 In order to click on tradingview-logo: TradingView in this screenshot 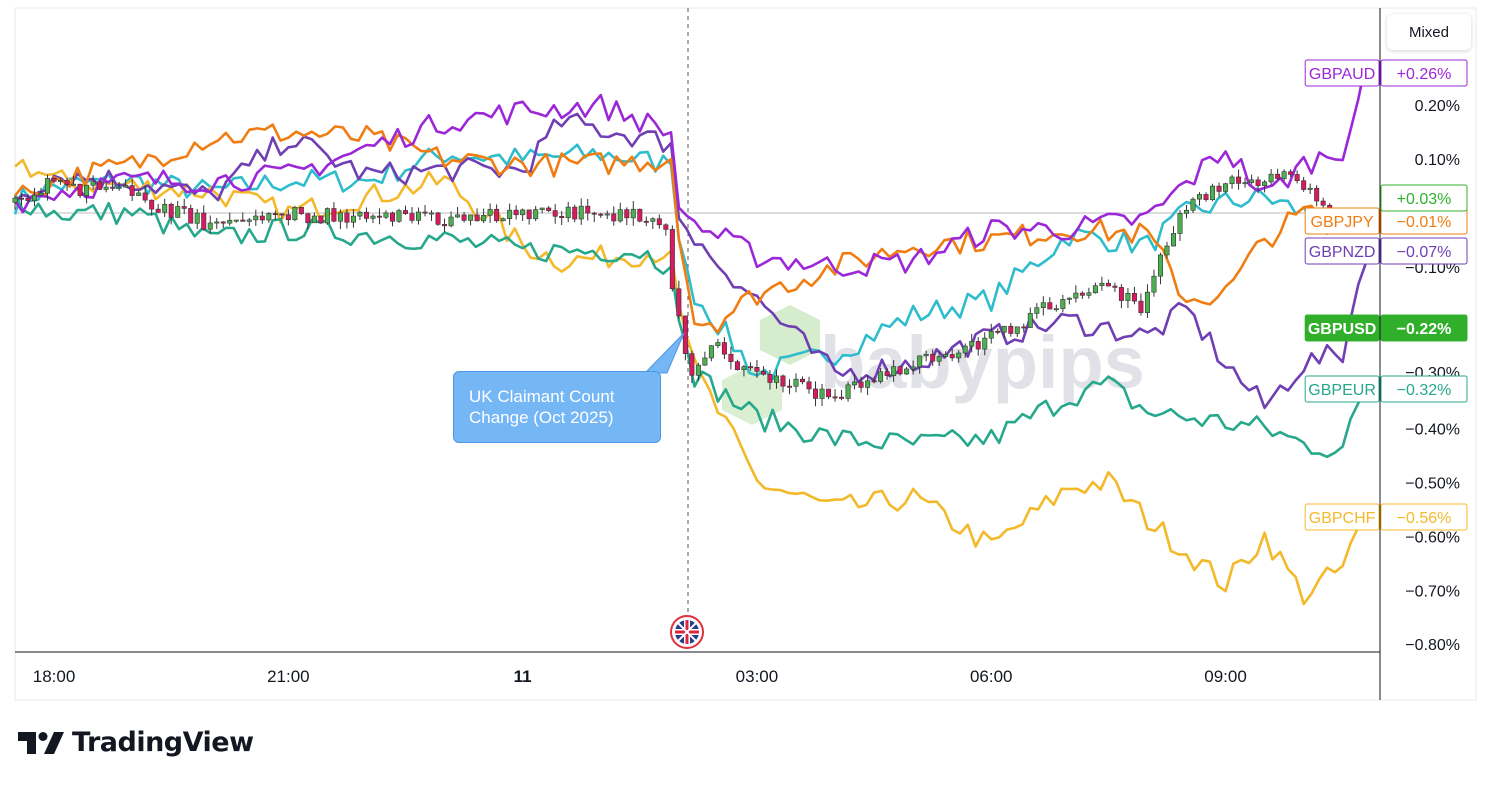, I will do `click(136, 742)`.